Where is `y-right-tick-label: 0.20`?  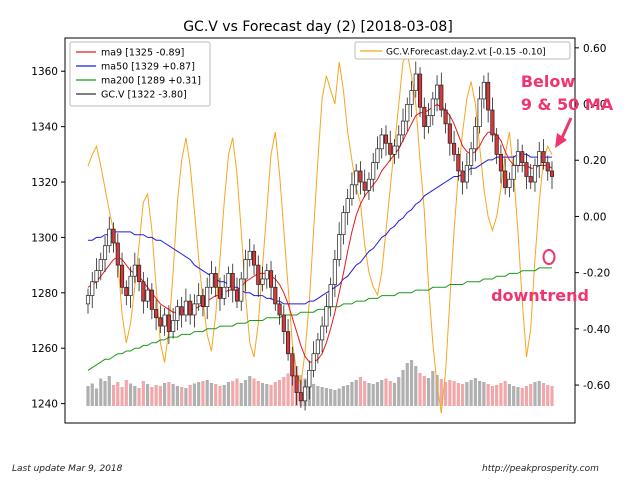 y-right-tick-label: 0.20 is located at coordinates (594, 161).